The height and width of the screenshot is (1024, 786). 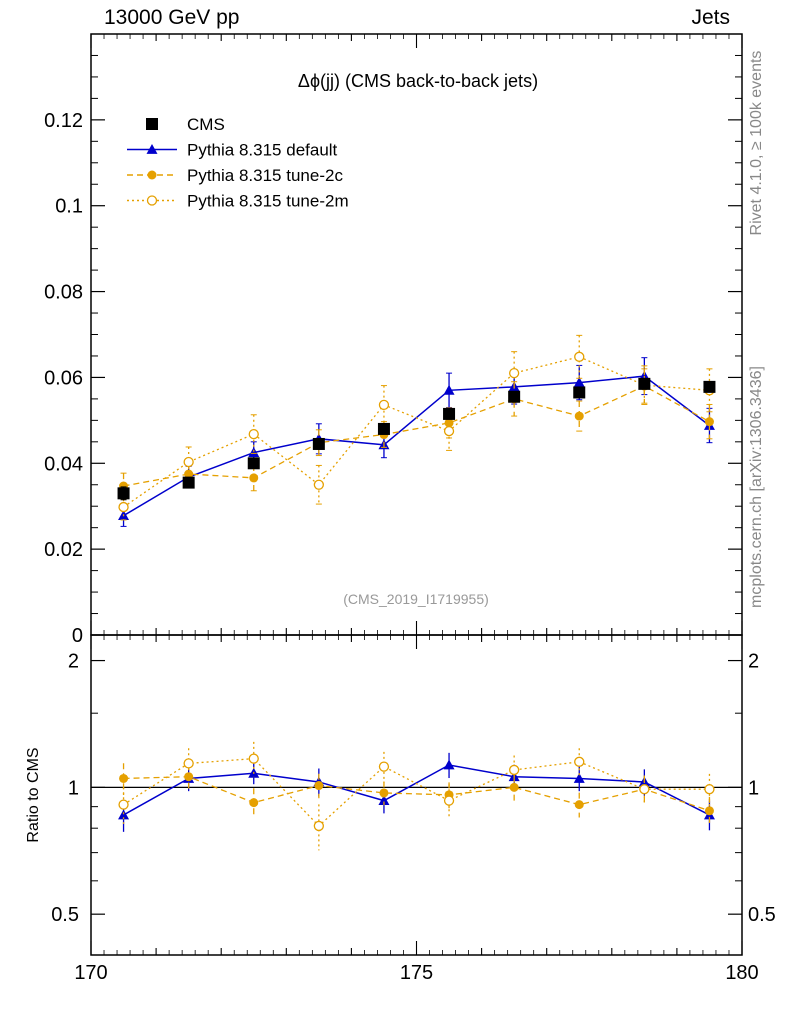 I want to click on legend-entry: Pythia 8.315 default, so click(x=232, y=150).